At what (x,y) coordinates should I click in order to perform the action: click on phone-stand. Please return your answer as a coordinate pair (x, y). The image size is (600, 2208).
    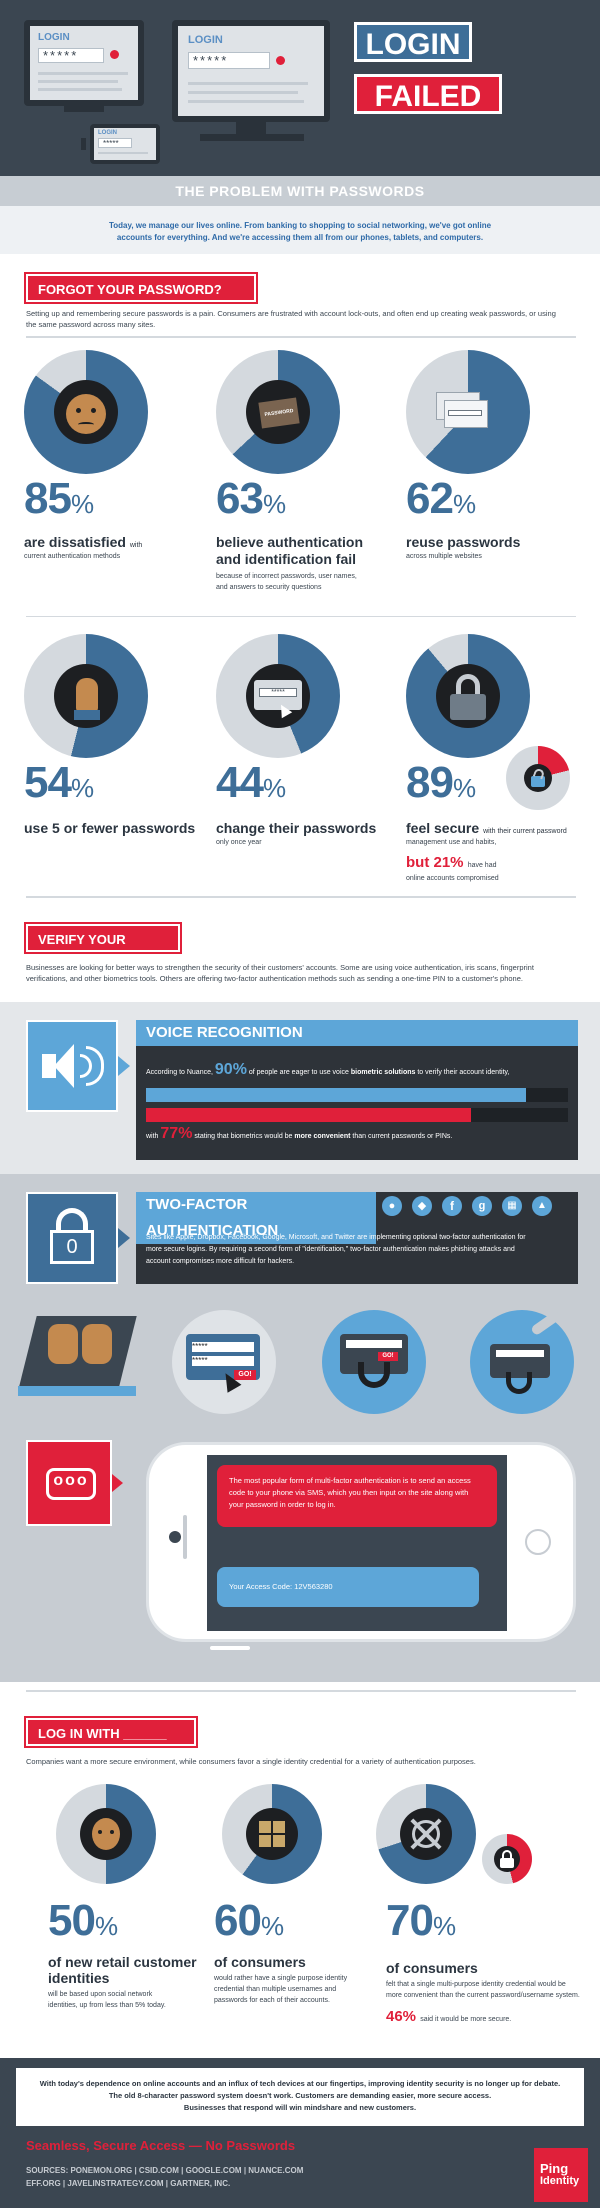
    Looking at the image, I should click on (230, 1648).